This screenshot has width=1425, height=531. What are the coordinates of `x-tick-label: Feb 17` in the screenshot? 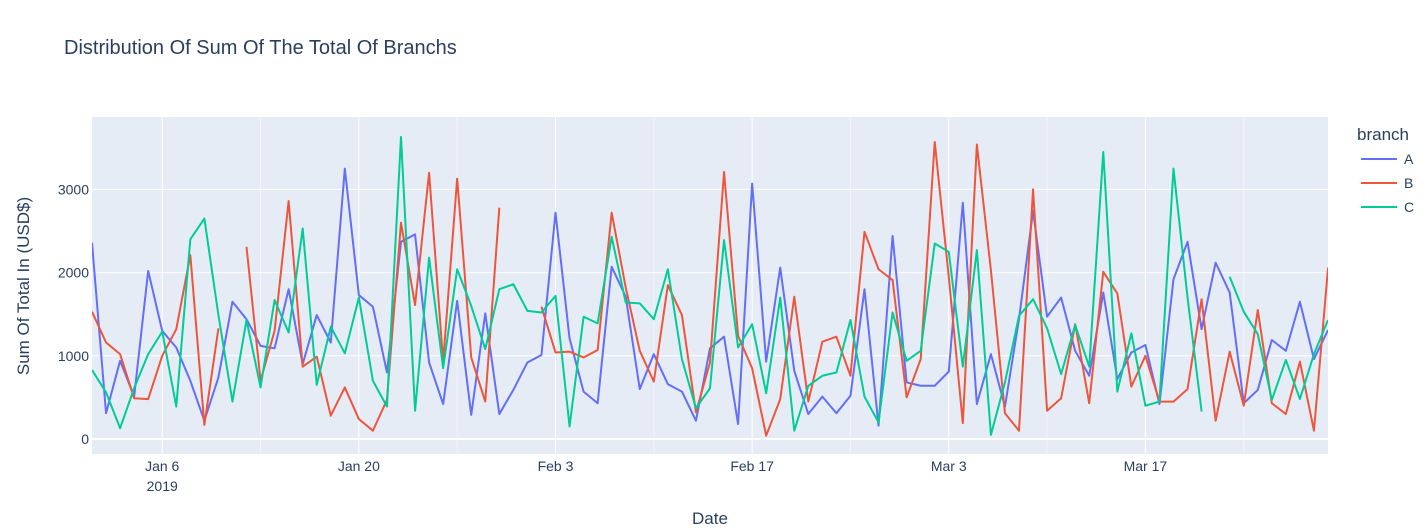 It's located at (752, 466).